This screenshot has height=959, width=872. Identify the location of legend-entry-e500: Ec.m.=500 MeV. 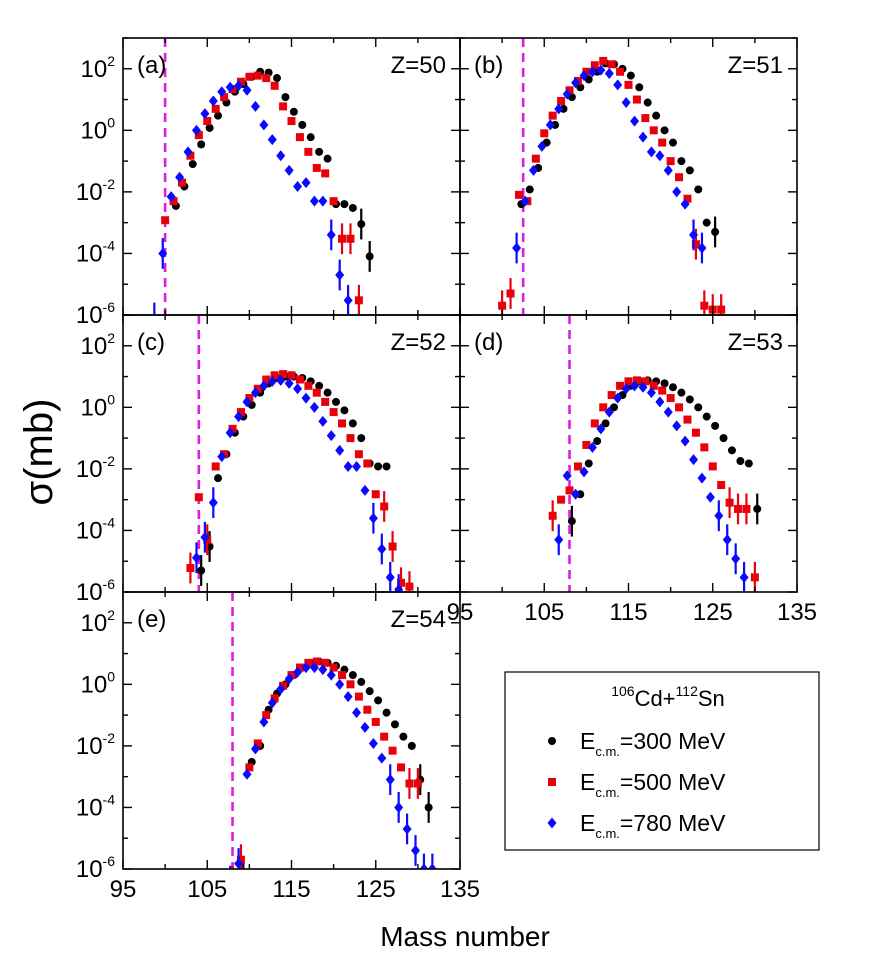
(637, 784).